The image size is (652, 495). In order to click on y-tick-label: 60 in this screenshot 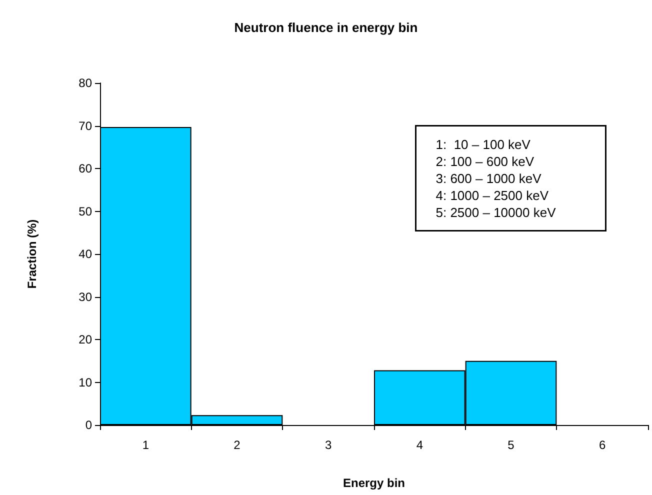, I will do `click(85, 169)`.